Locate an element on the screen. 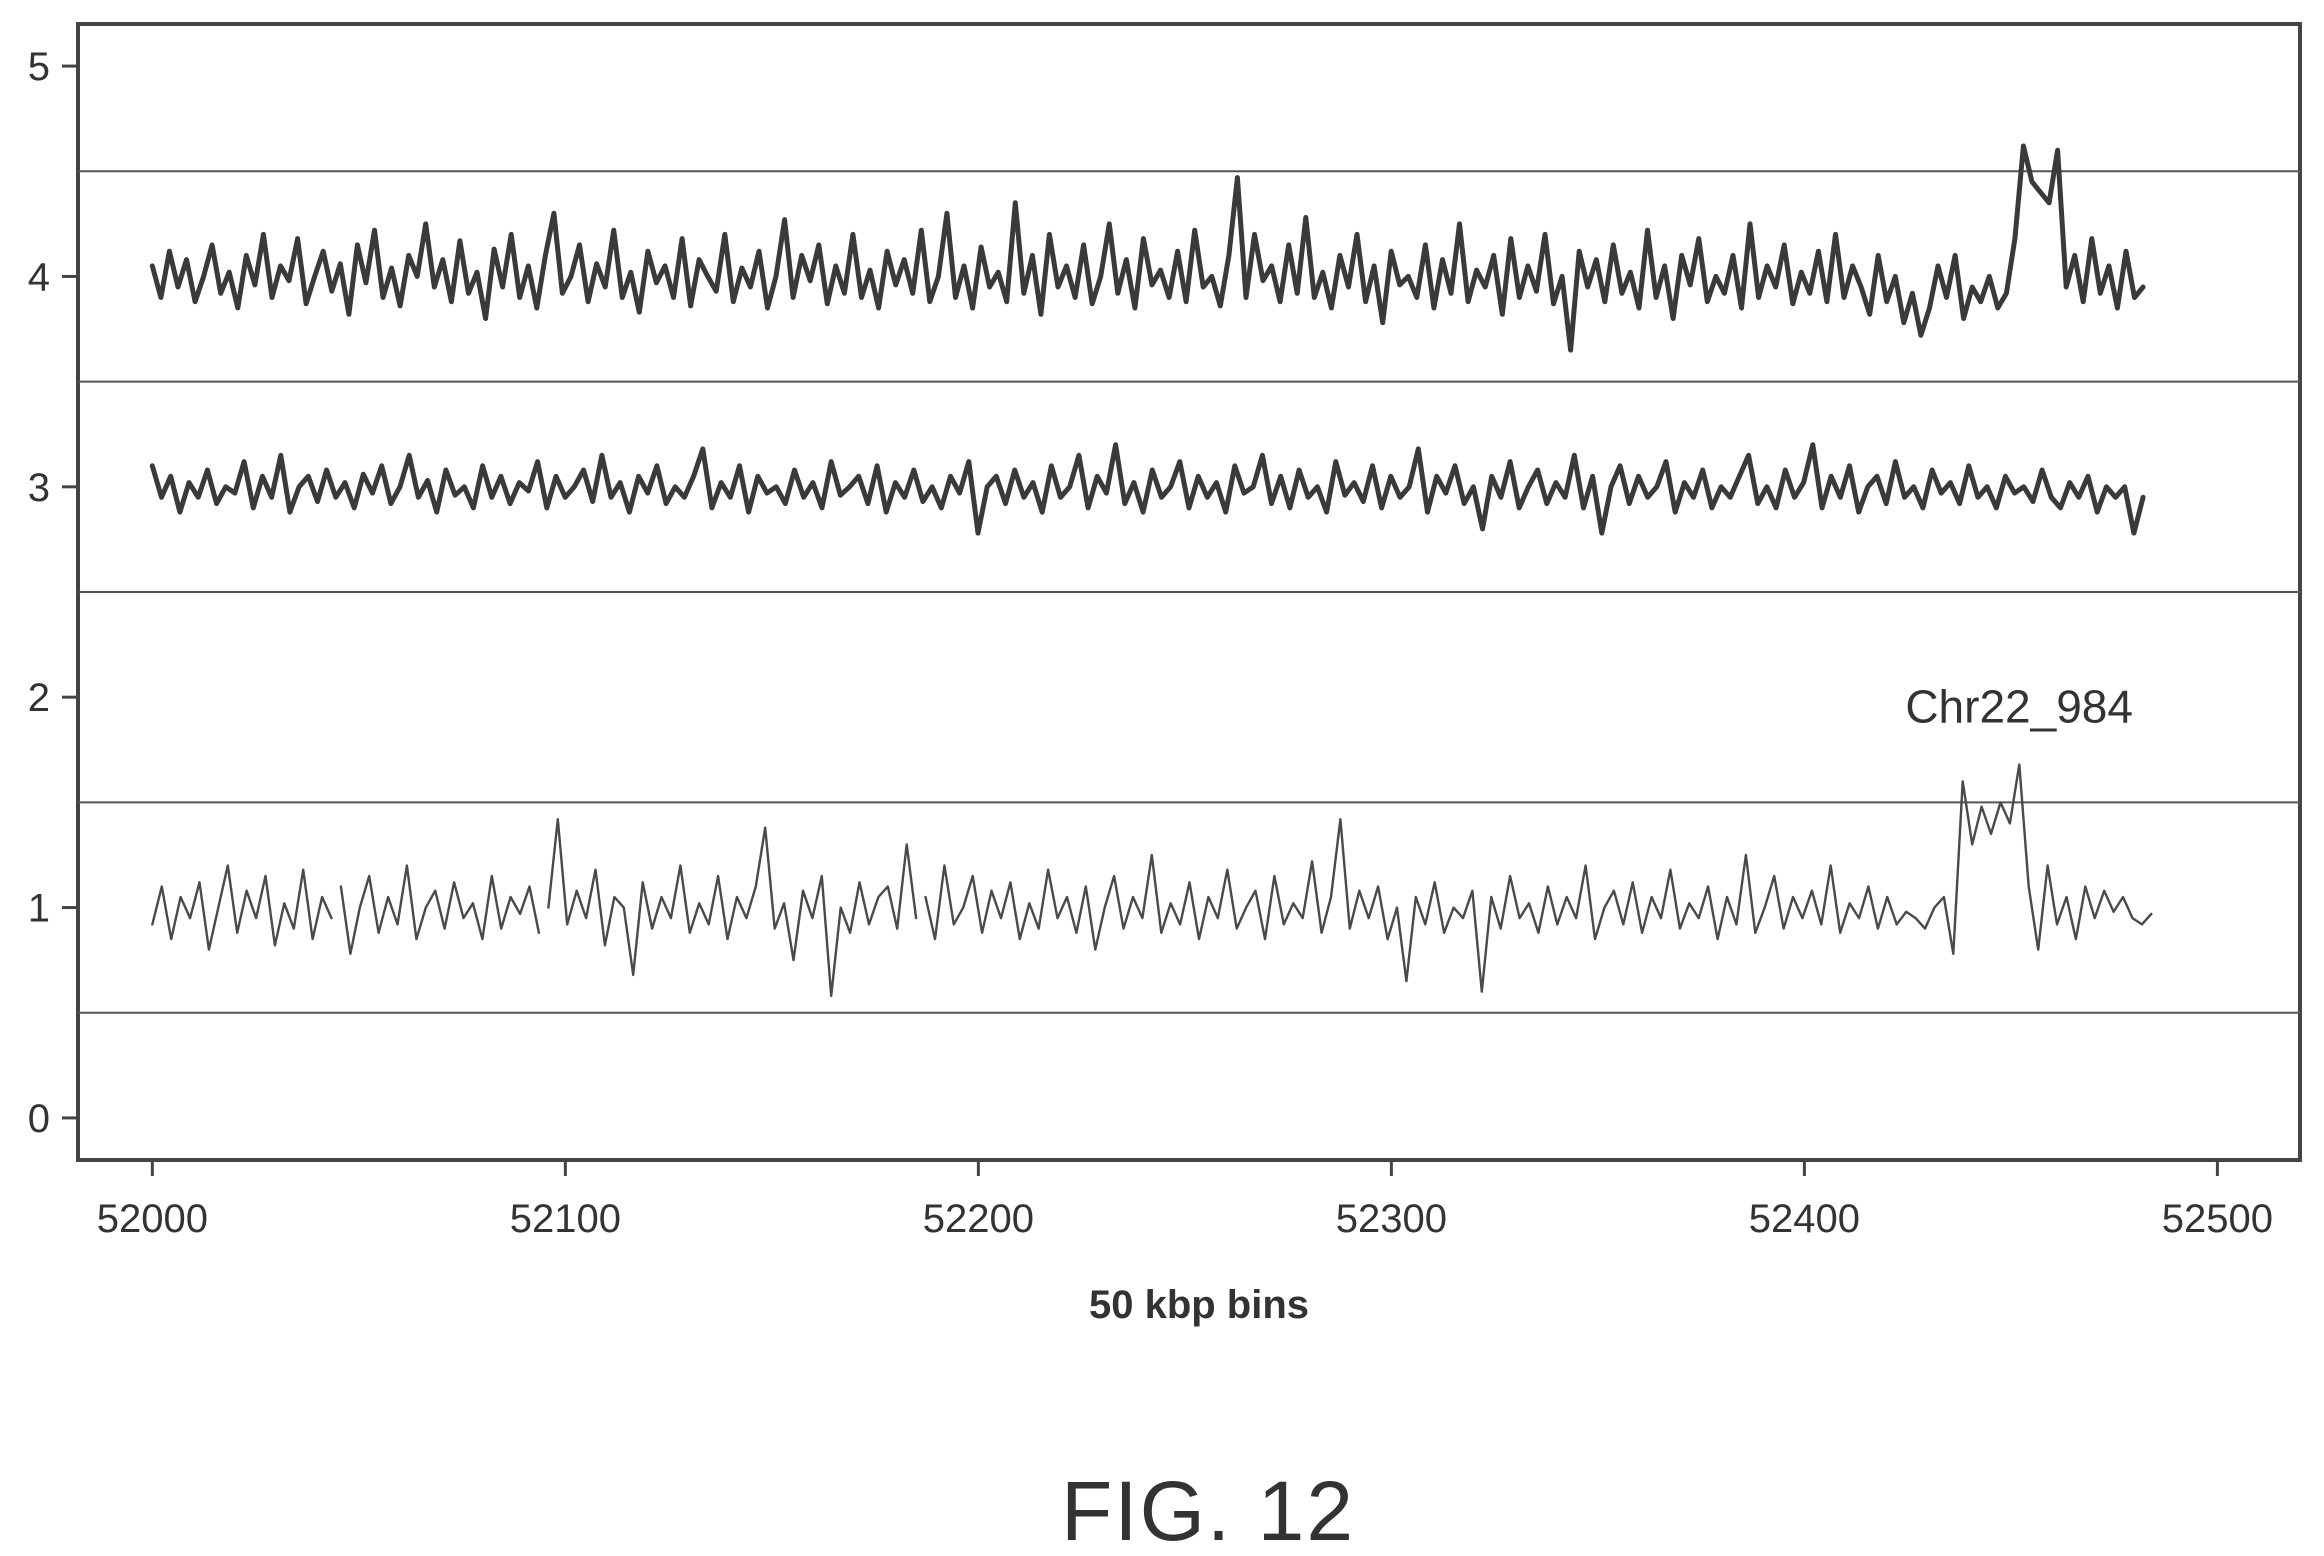 Image resolution: width=2324 pixels, height=1556 pixels. x-axis-title: 50 kbp bins is located at coordinates (1199, 1305).